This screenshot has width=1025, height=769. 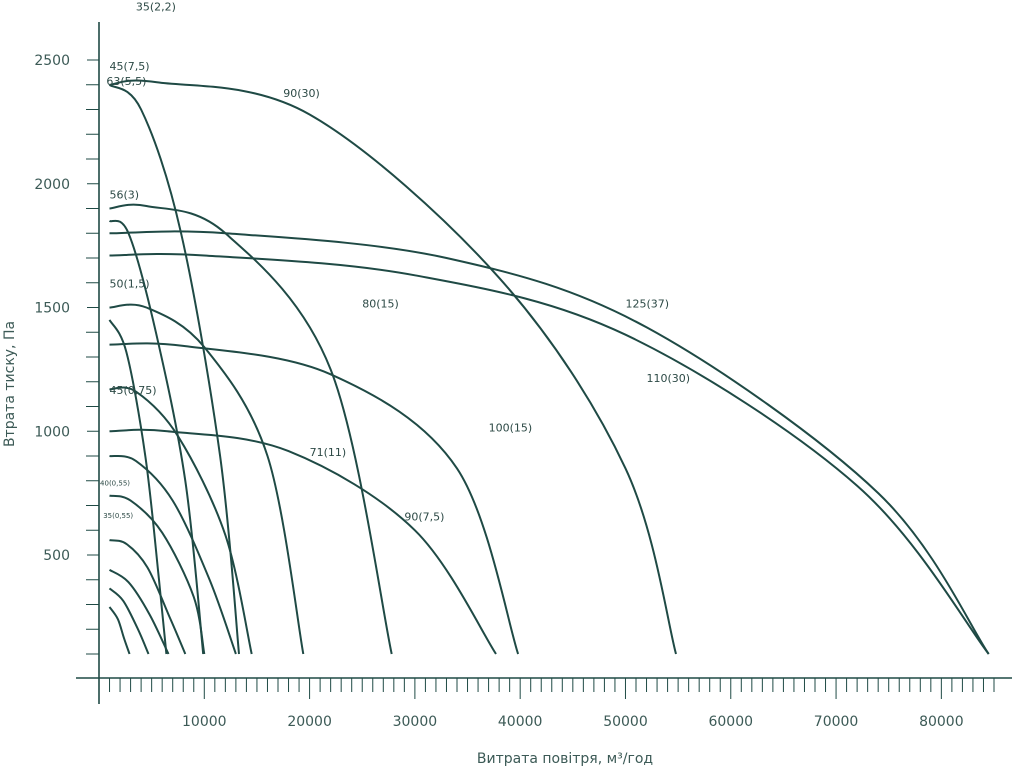 What do you see at coordinates (118, 516) in the screenshot?
I see `curve-label: 35(0,55)` at bounding box center [118, 516].